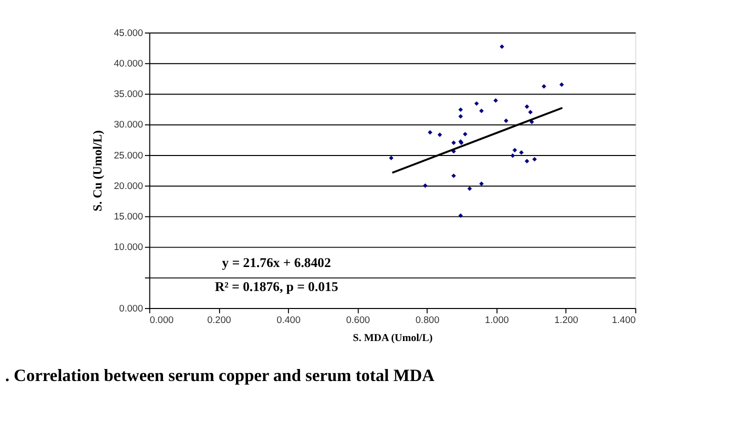  What do you see at coordinates (219, 320) in the screenshot?
I see `x-tick-label: 0.200` at bounding box center [219, 320].